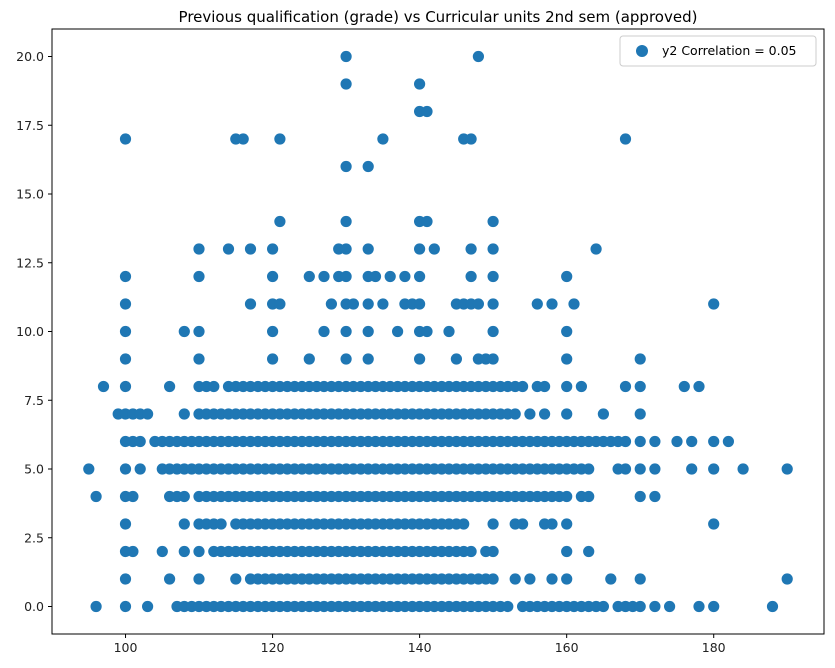 This screenshot has width=835, height=668. I want to click on legend-box, so click(718, 51).